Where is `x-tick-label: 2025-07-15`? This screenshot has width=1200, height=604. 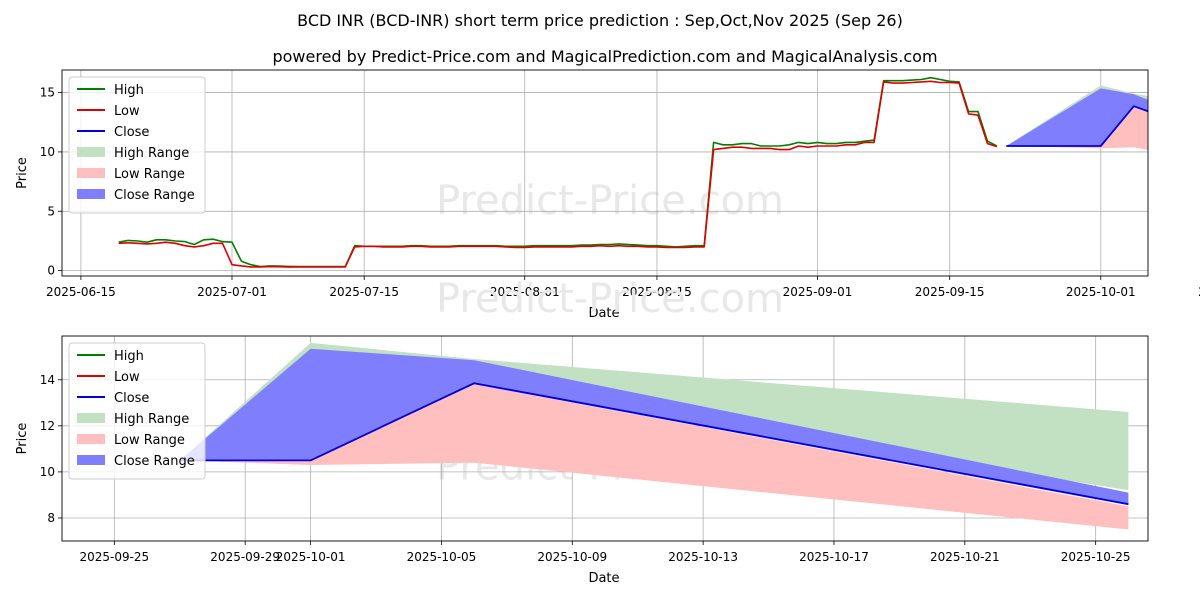
x-tick-label: 2025-07-15 is located at coordinates (364, 292).